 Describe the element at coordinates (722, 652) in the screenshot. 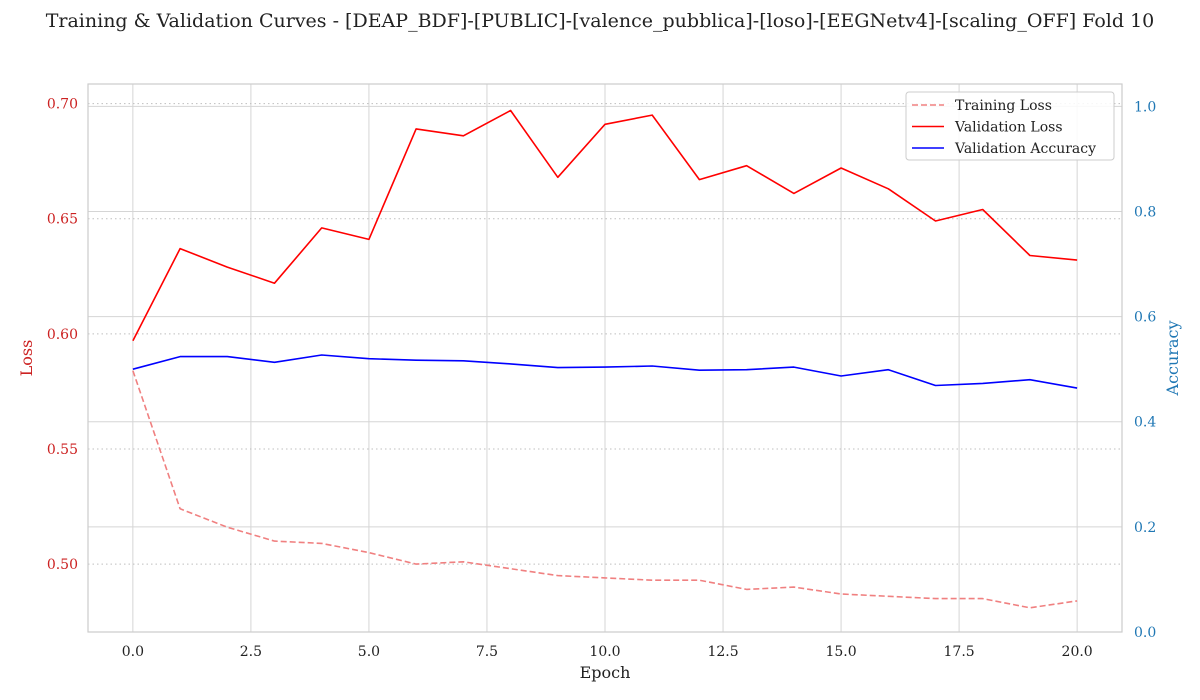

I see `x-tick-label: 12.5` at that location.